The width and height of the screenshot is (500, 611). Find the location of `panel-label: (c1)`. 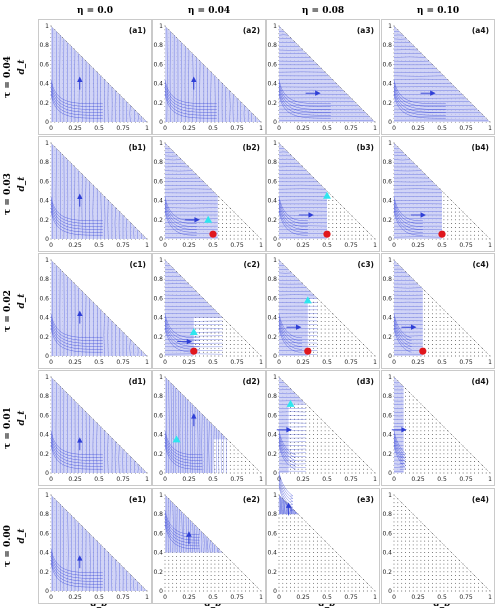

panel-label: (c1) is located at coordinates (137, 264).